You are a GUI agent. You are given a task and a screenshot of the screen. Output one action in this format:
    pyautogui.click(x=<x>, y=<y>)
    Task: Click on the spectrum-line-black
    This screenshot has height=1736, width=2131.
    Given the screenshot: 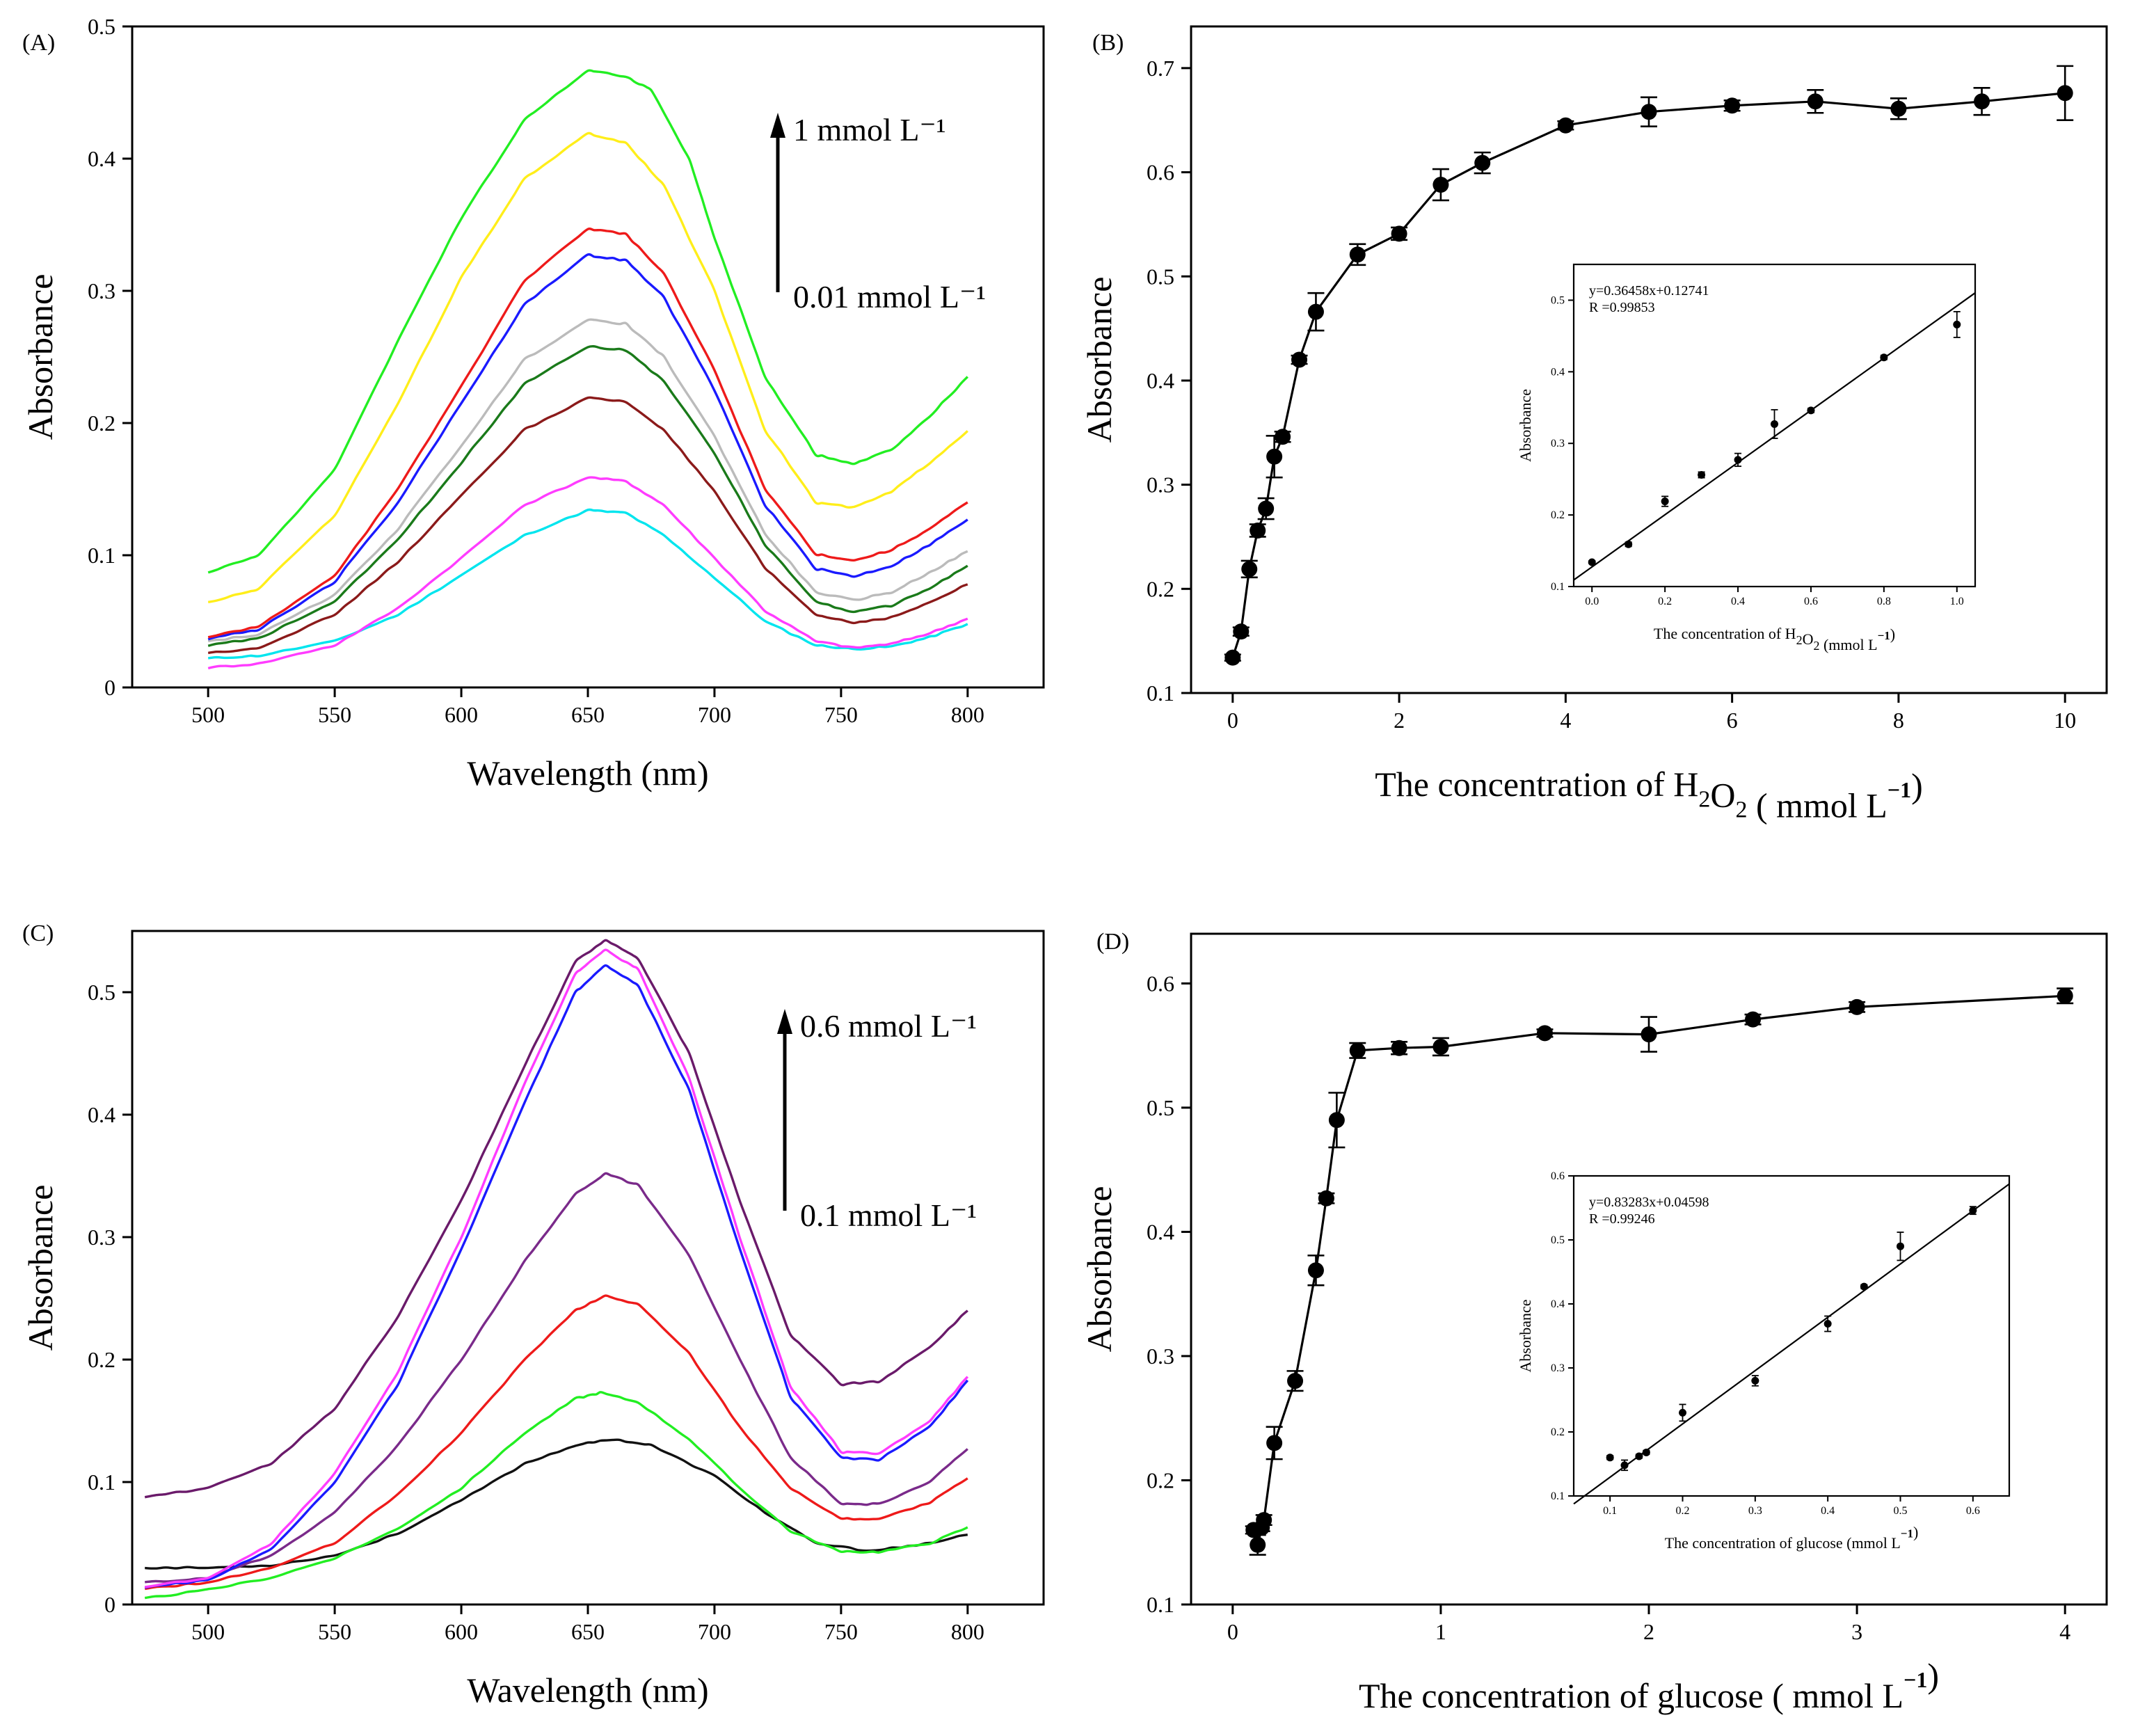 What is the action you would take?
    pyautogui.click(x=556, y=1504)
    